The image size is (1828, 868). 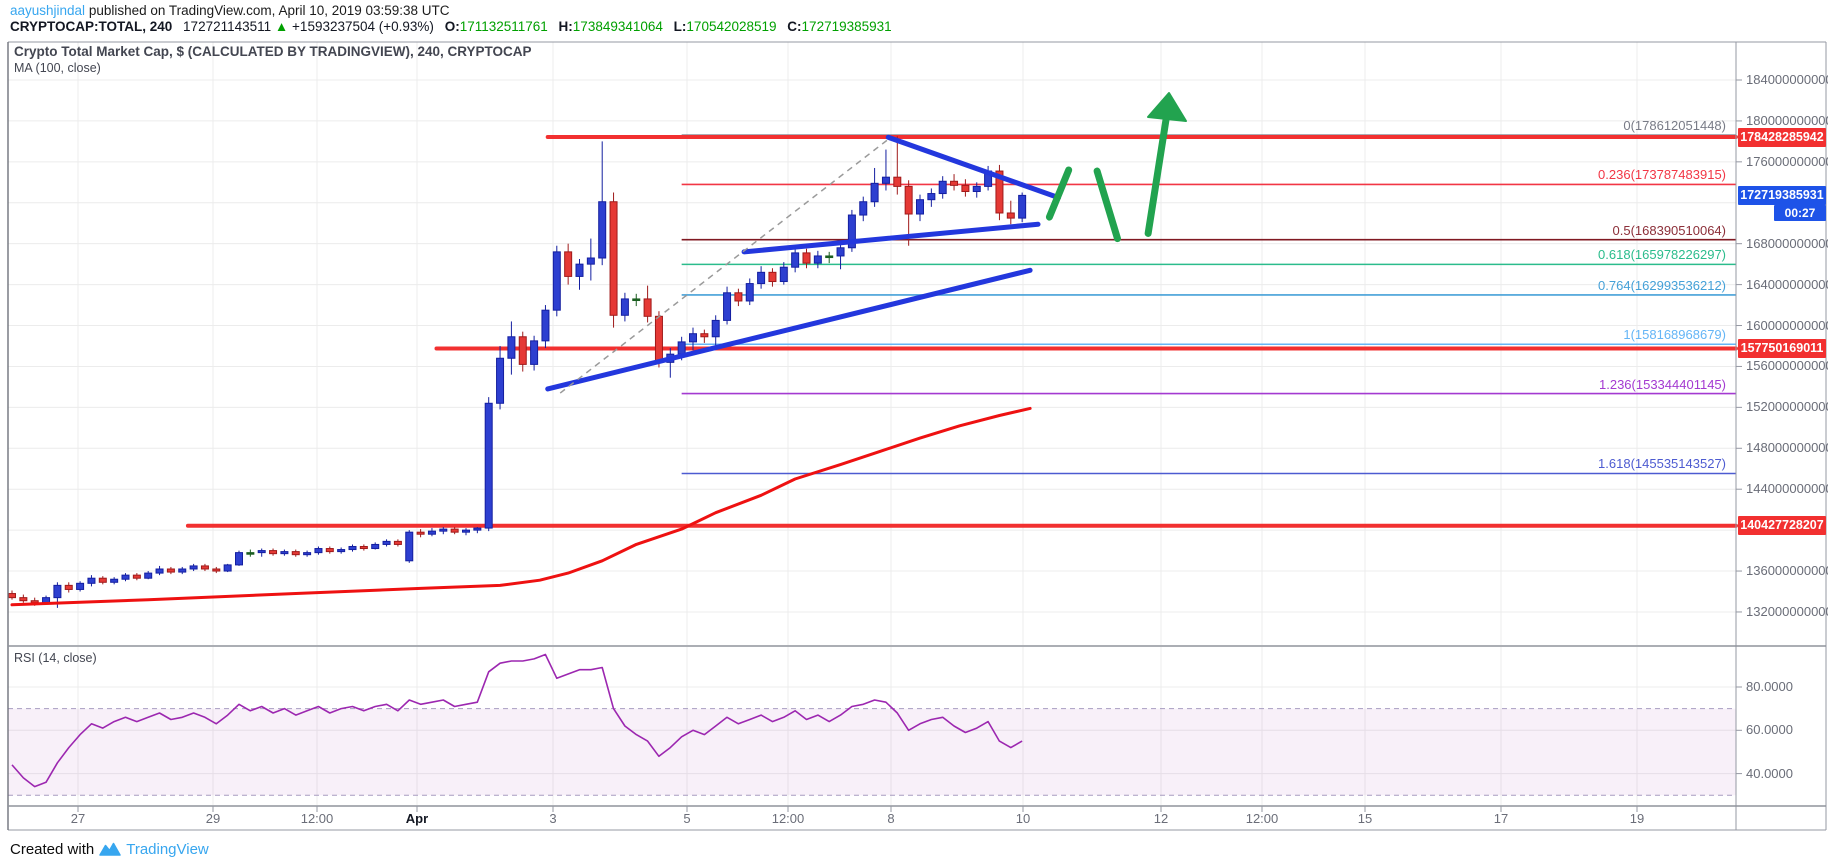 What do you see at coordinates (1787, 120) in the screenshot?
I see `price-axis-label: 180000000000` at bounding box center [1787, 120].